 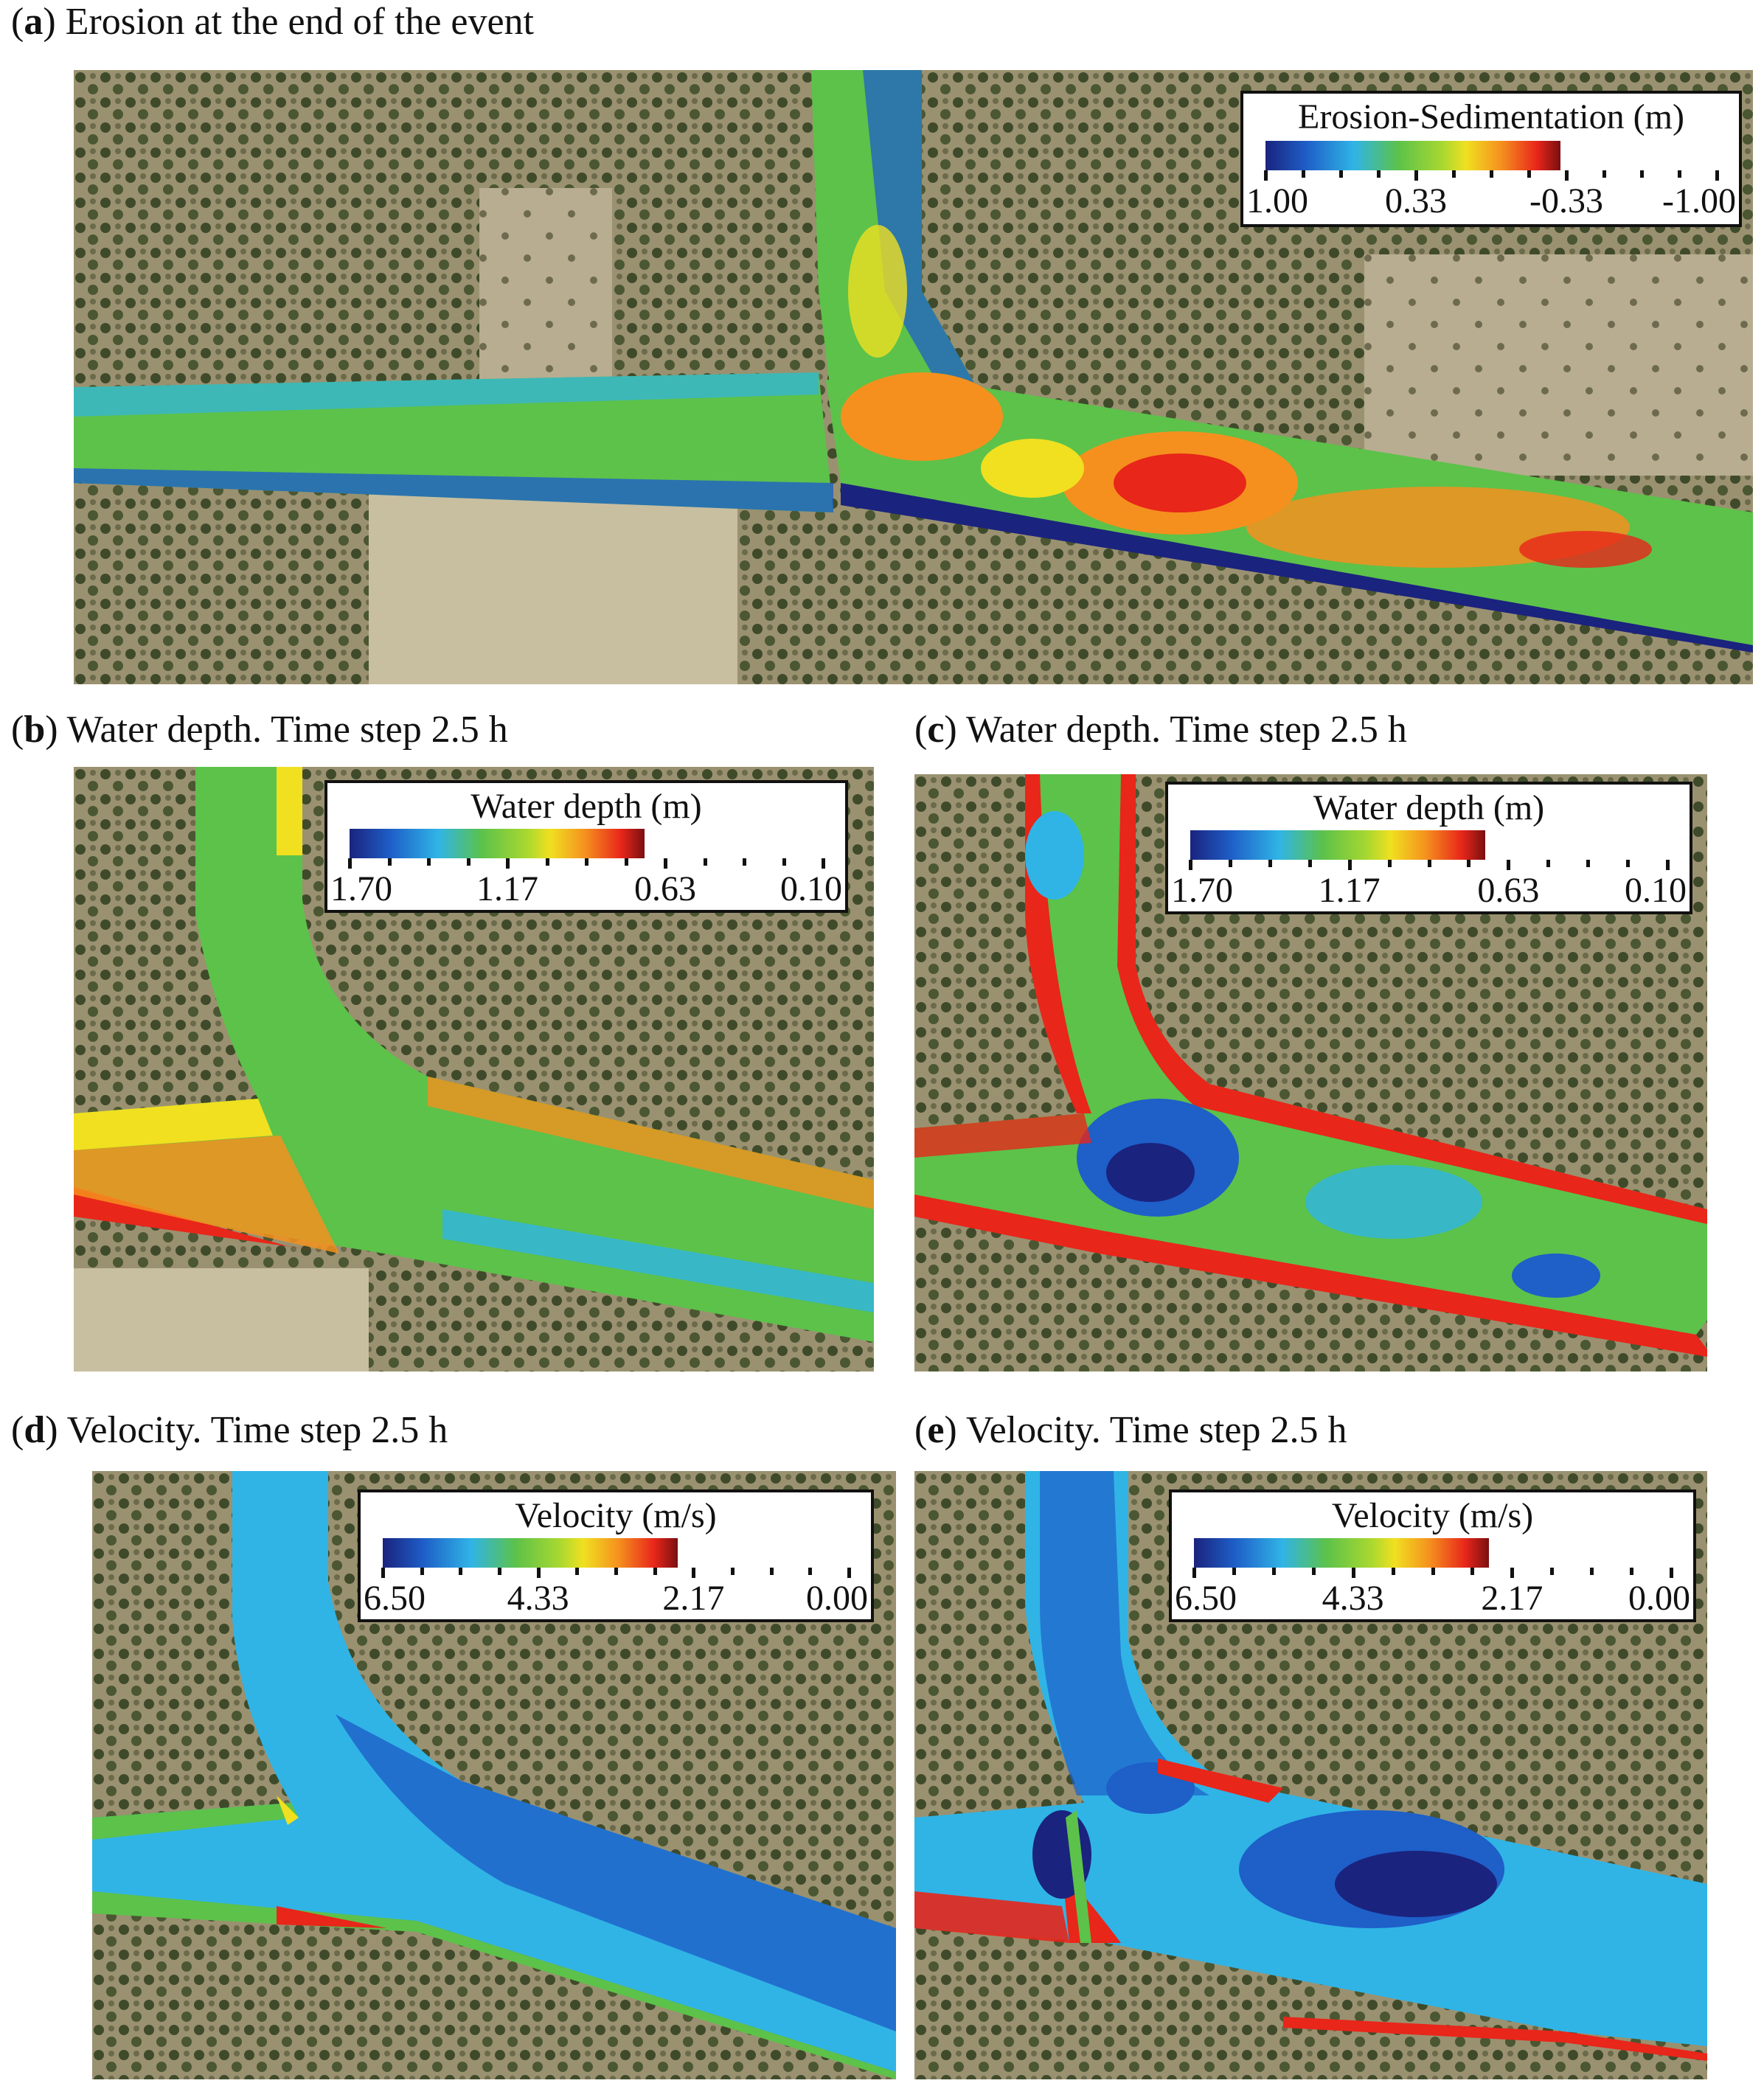 What do you see at coordinates (1566, 201) in the screenshot?
I see `panel-a-tick-label: -0.33` at bounding box center [1566, 201].